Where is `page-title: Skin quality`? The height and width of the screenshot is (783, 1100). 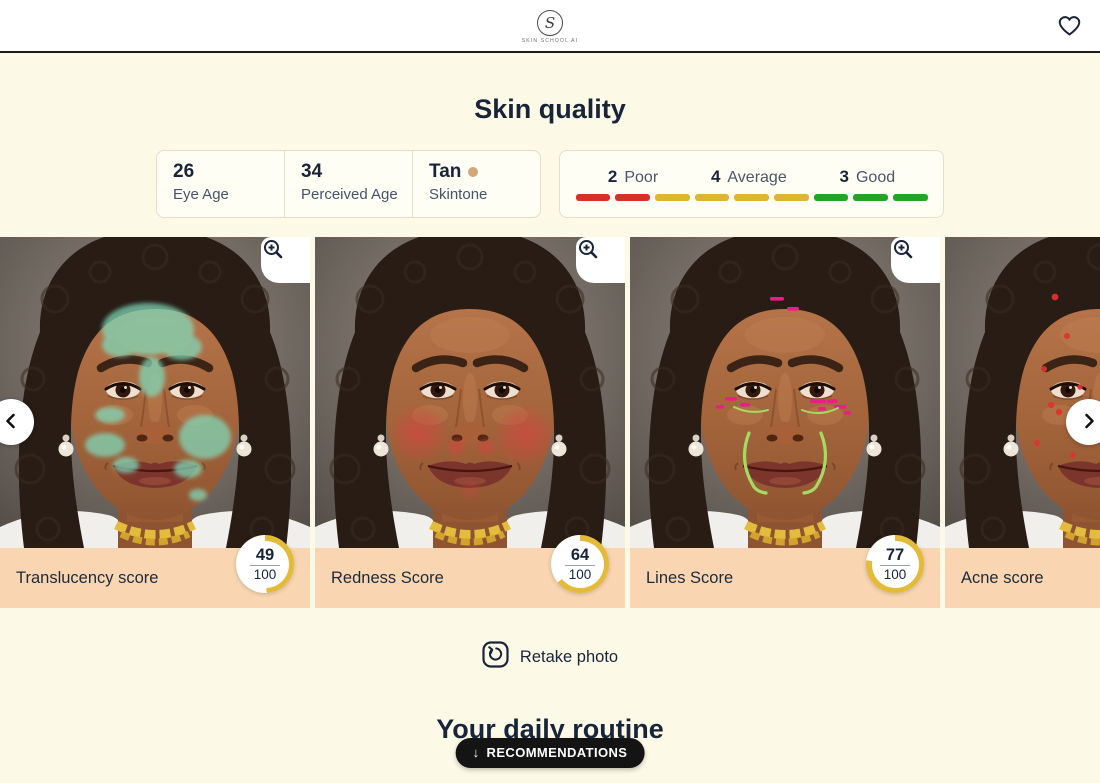
page-title: Skin quality is located at coordinates (550, 109).